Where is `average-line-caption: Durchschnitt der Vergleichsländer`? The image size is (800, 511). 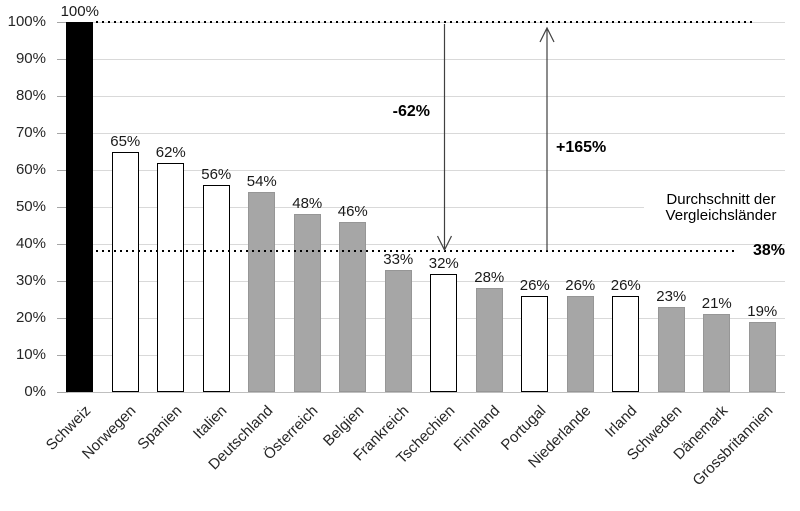
average-line-caption: Durchschnitt der Vergleichsländer is located at coordinates (721, 207).